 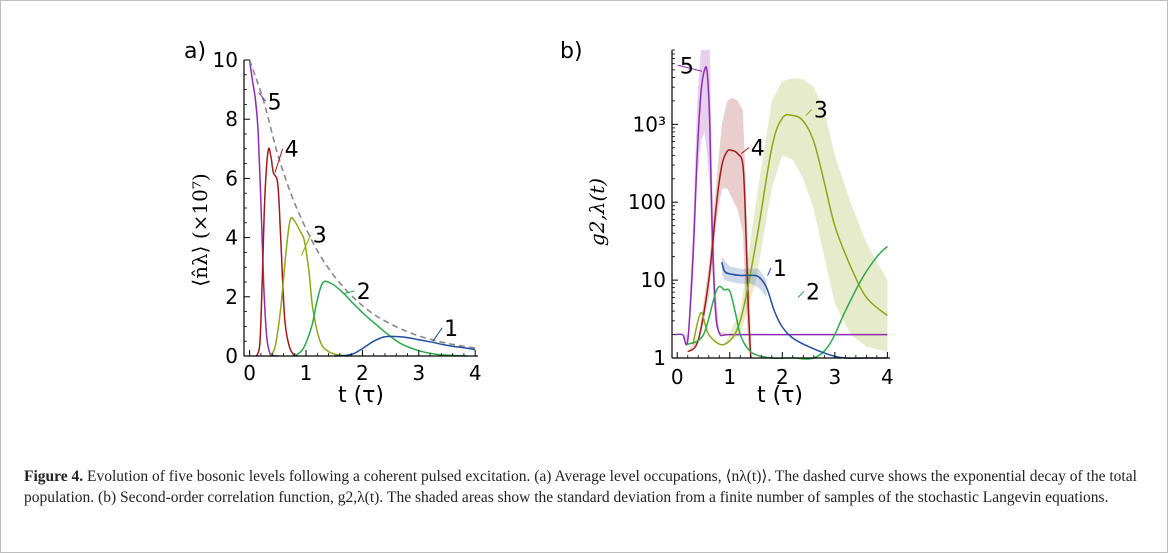 What do you see at coordinates (597, 212) in the screenshot?
I see `panel-b-ylabel: g2,λ(t)` at bounding box center [597, 212].